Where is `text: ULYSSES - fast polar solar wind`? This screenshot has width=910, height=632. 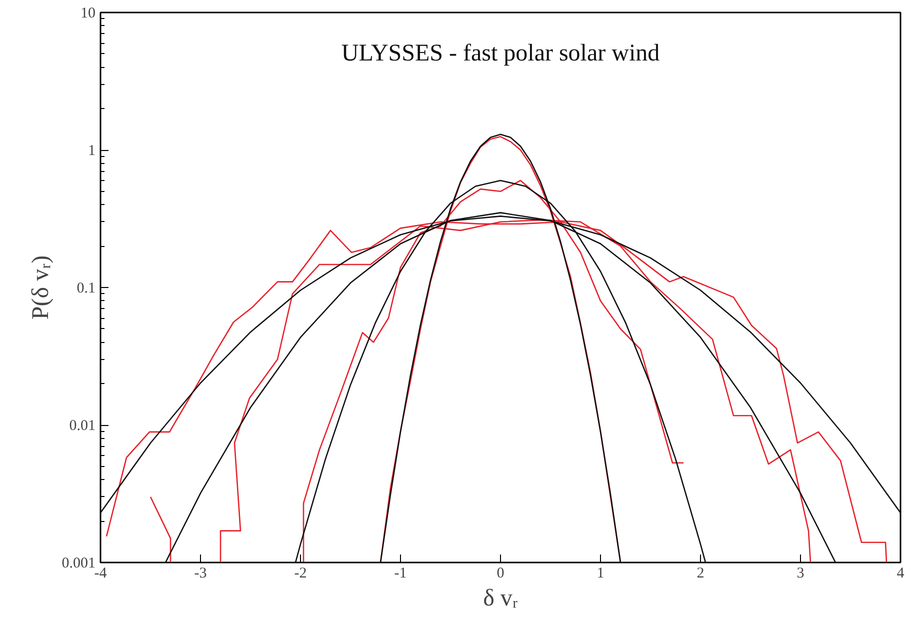
text: ULYSSES - fast polar solar wind is located at coordinates (500, 53).